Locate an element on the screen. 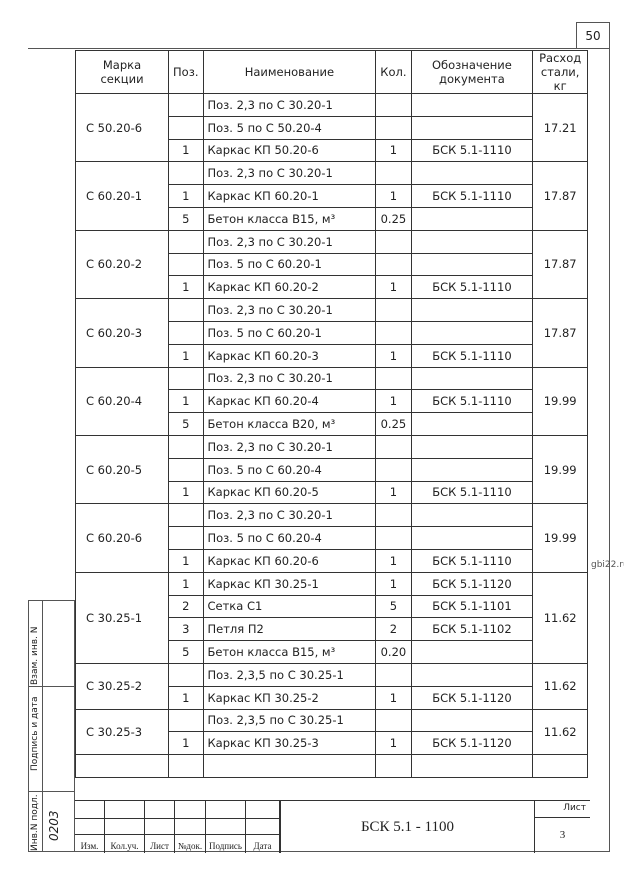  quantity: 2 is located at coordinates (393, 629).